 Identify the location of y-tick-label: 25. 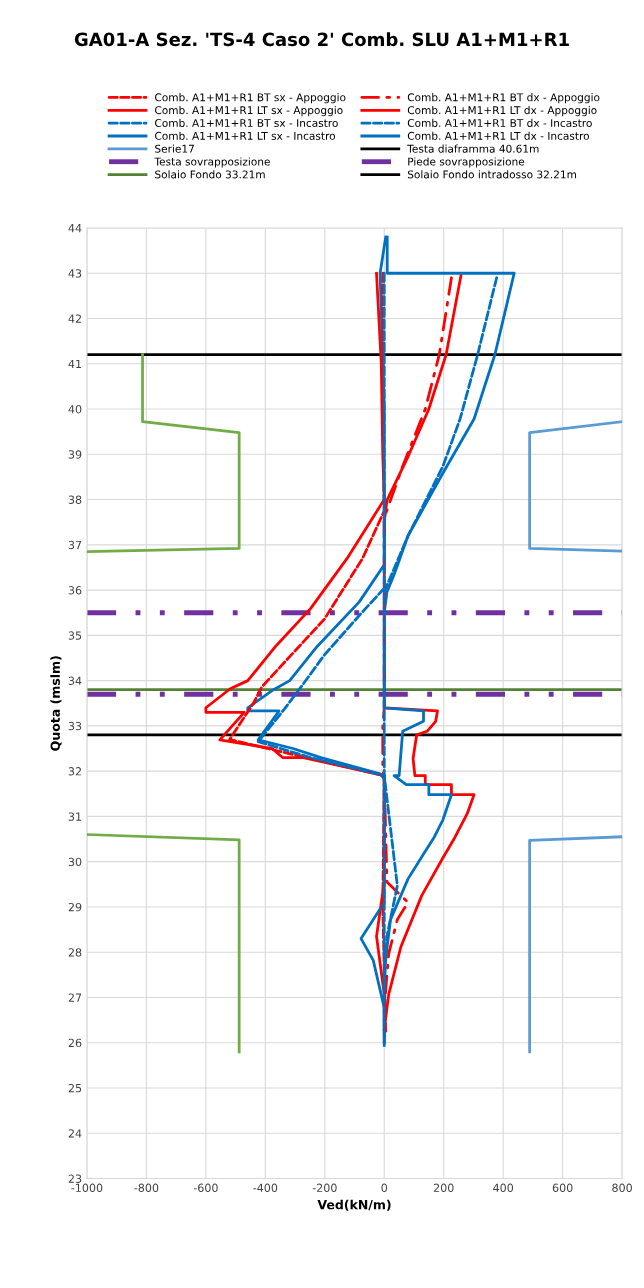
(75, 1088).